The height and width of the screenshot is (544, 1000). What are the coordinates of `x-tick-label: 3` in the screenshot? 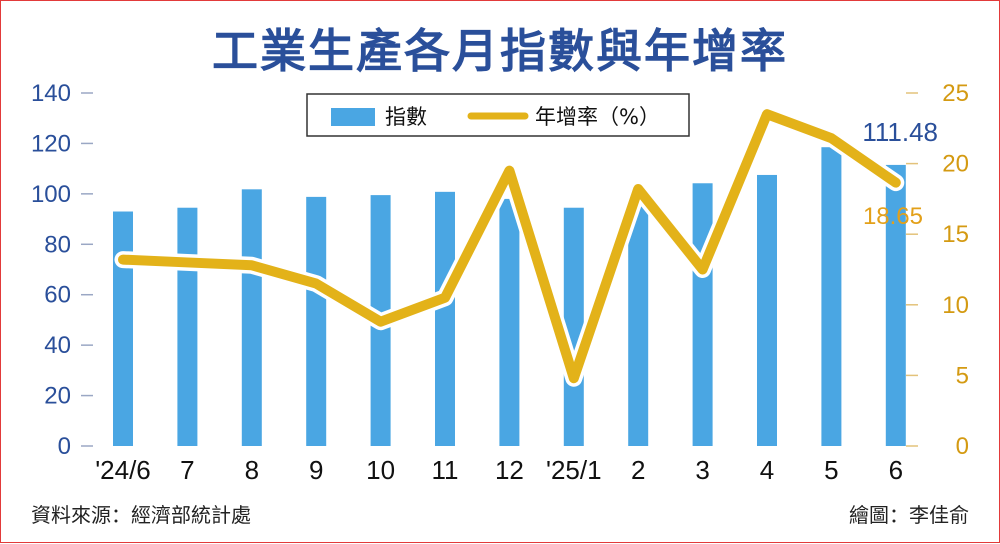 It's located at (702, 470).